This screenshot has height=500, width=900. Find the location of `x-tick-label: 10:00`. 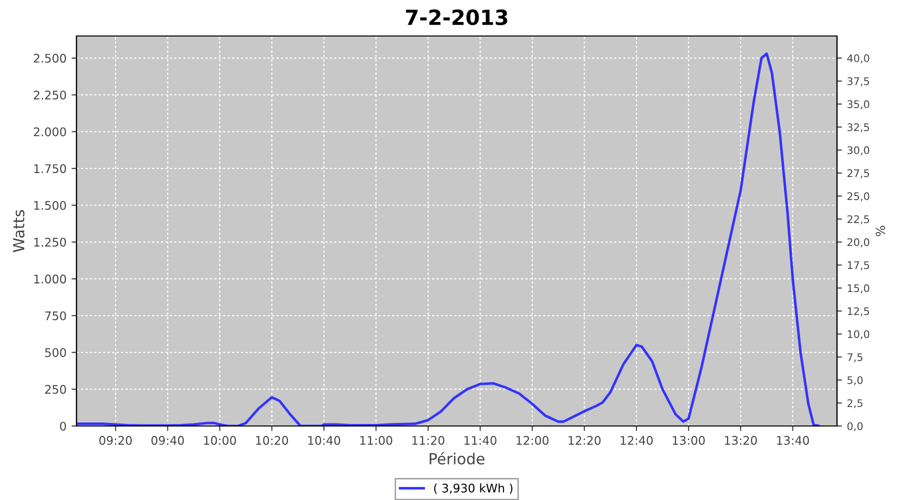

x-tick-label: 10:00 is located at coordinates (220, 440).